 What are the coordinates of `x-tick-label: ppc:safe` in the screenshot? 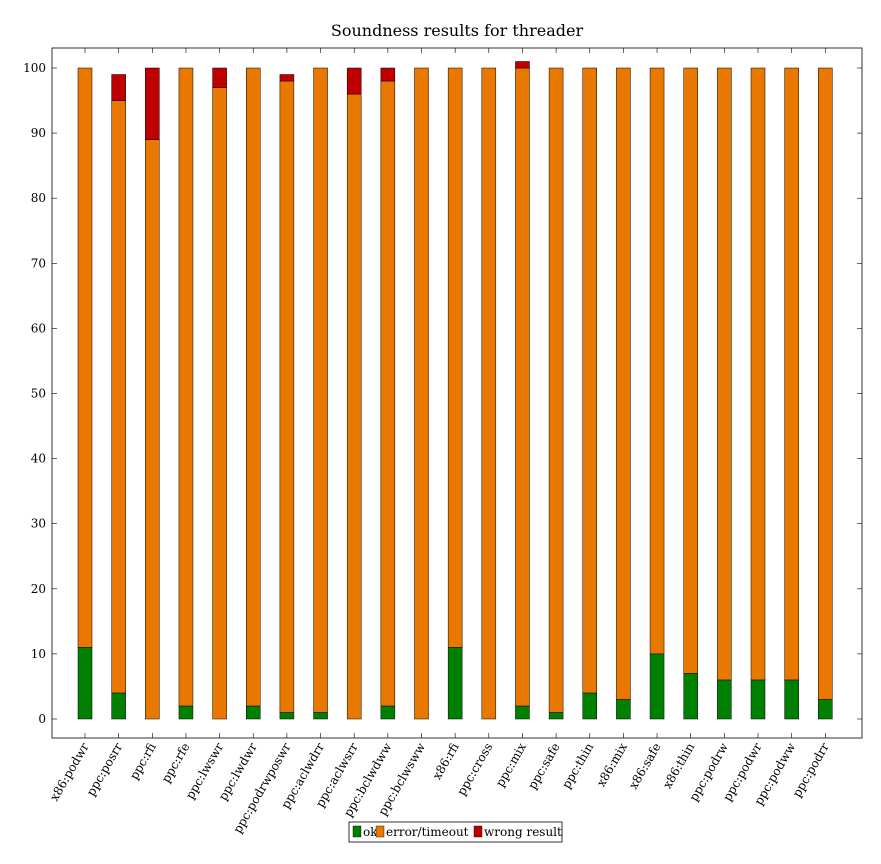 It's located at (544, 766).